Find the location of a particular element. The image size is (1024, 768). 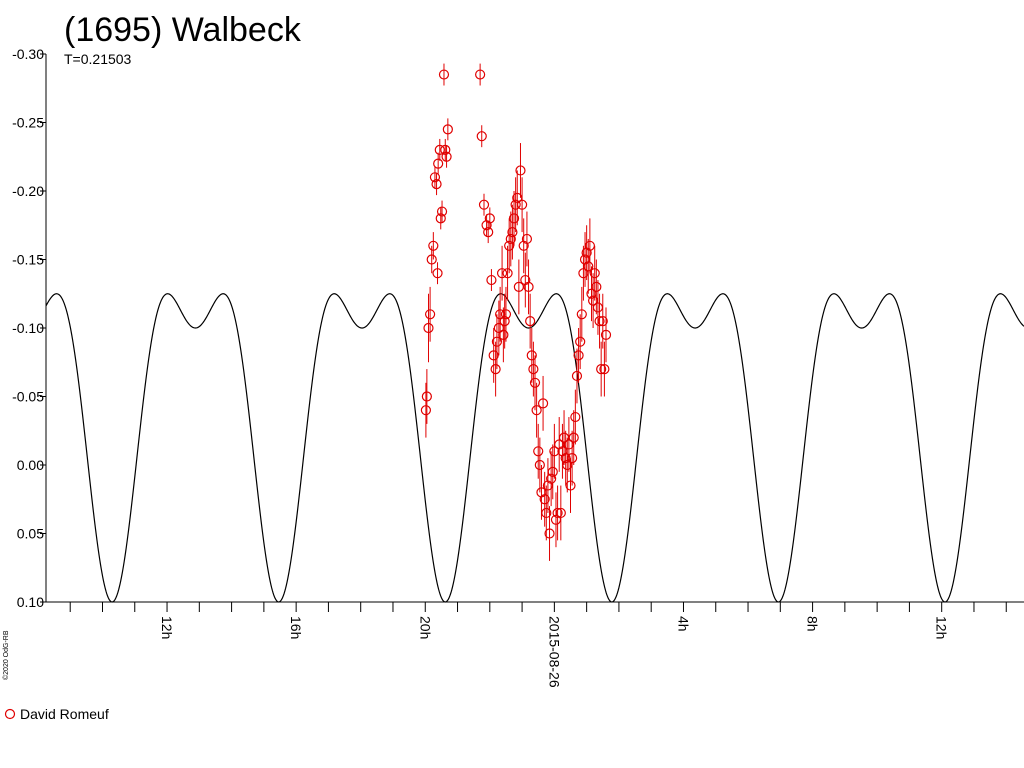

x-tick-label: 4h is located at coordinates (683, 624).